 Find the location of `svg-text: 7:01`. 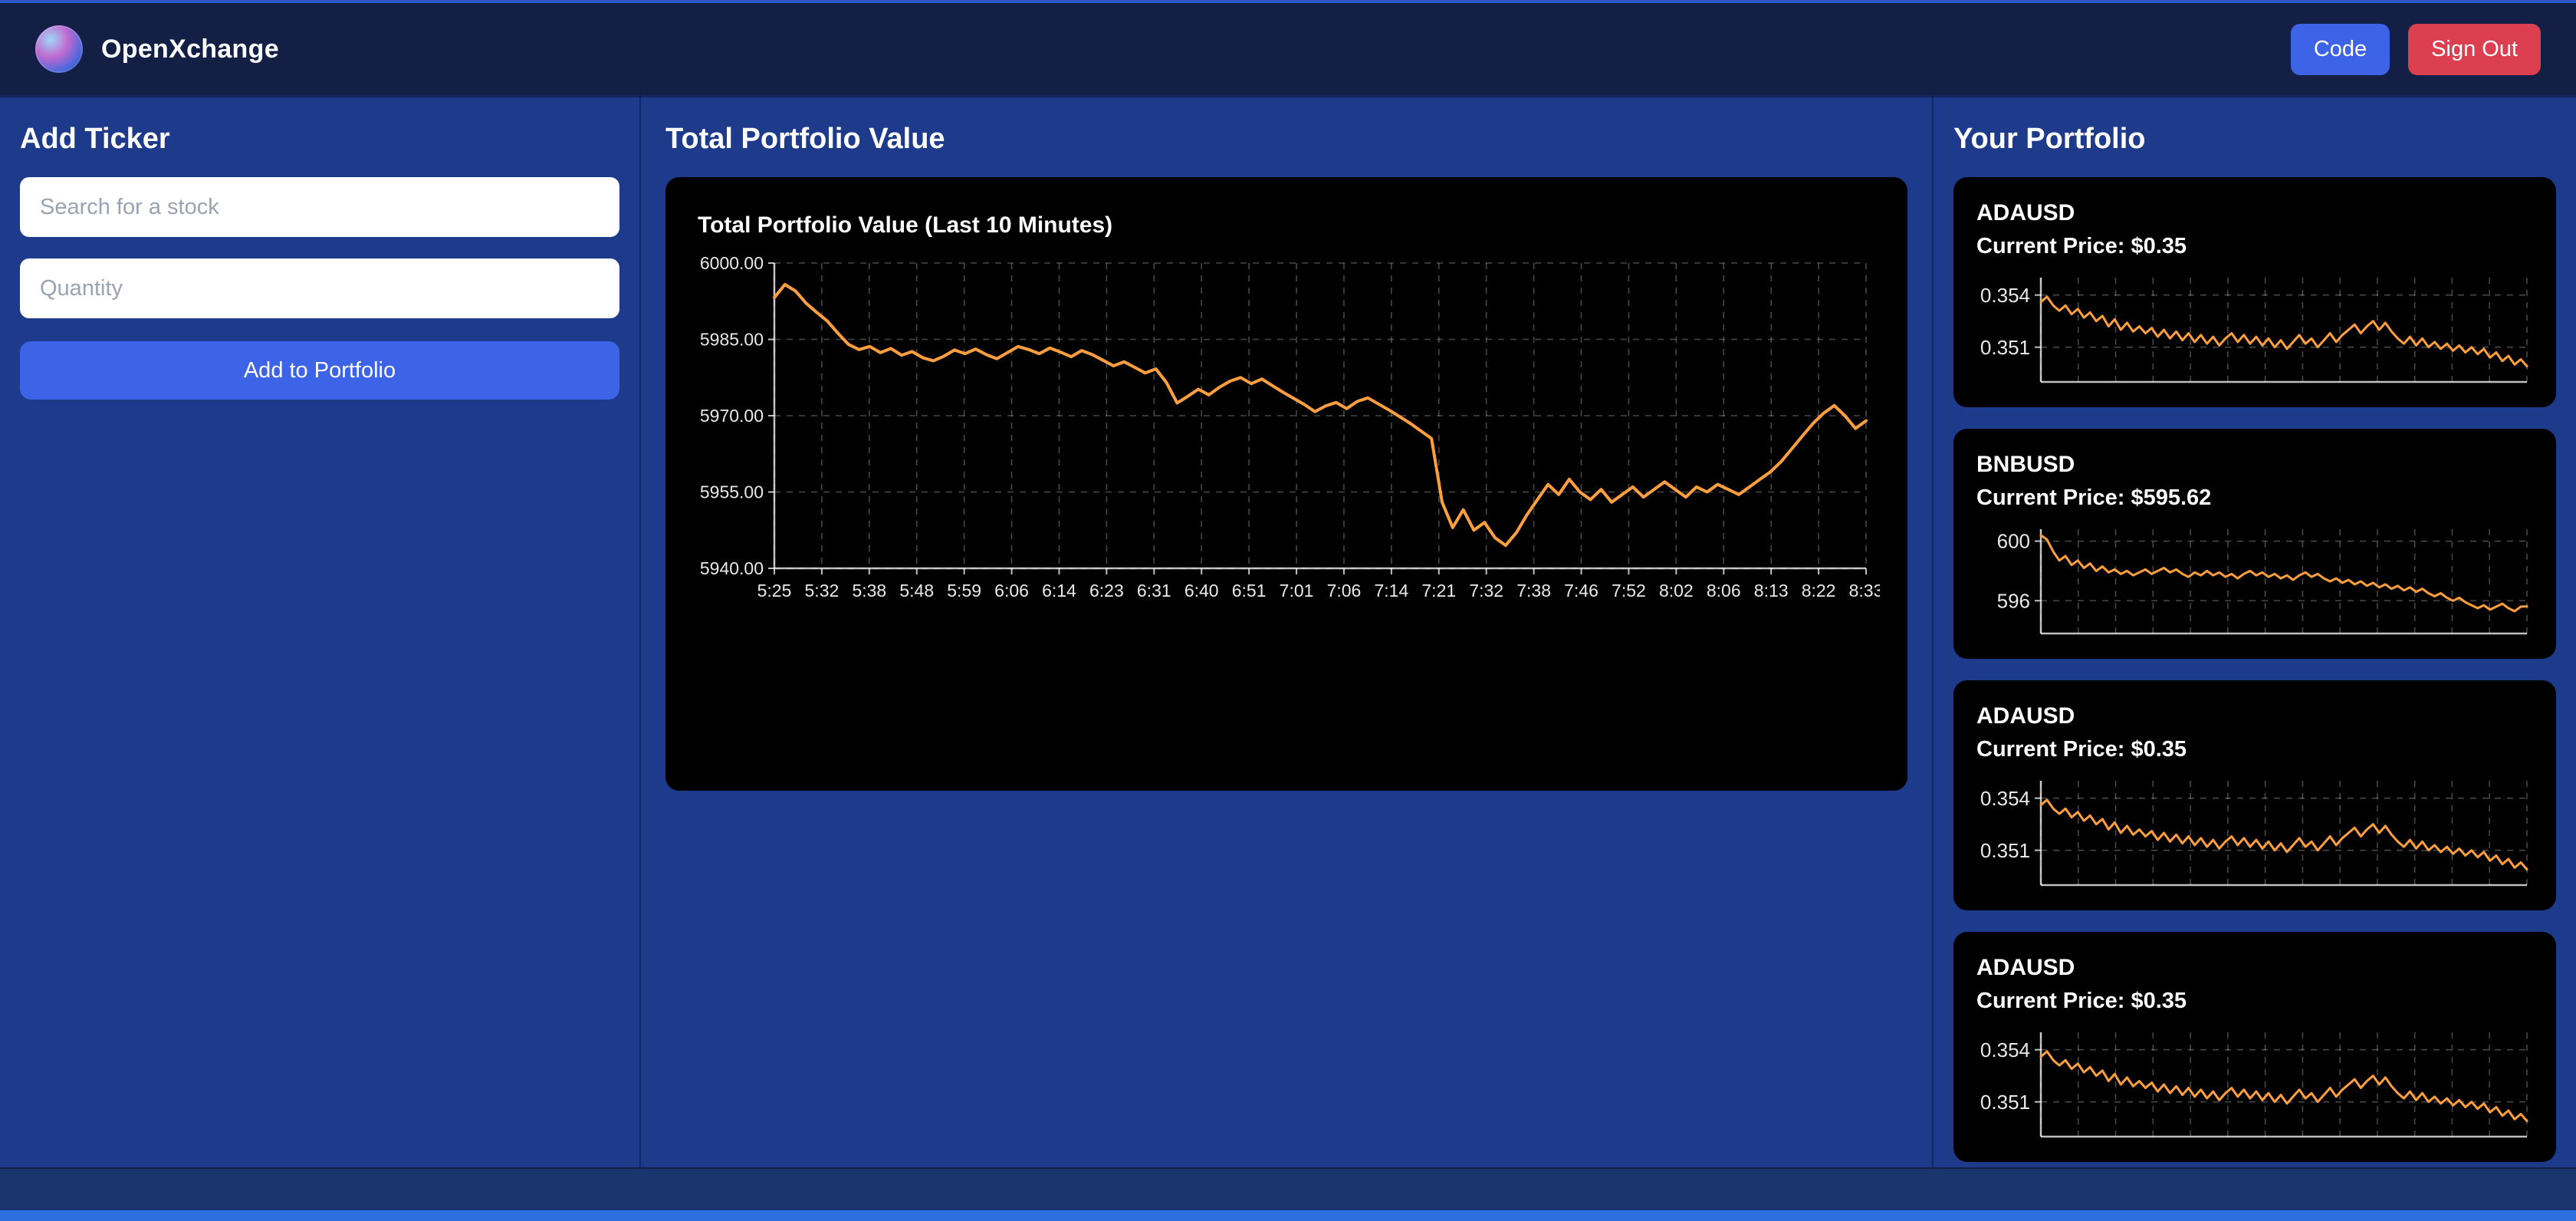

svg-text: 7:01 is located at coordinates (1297, 591).